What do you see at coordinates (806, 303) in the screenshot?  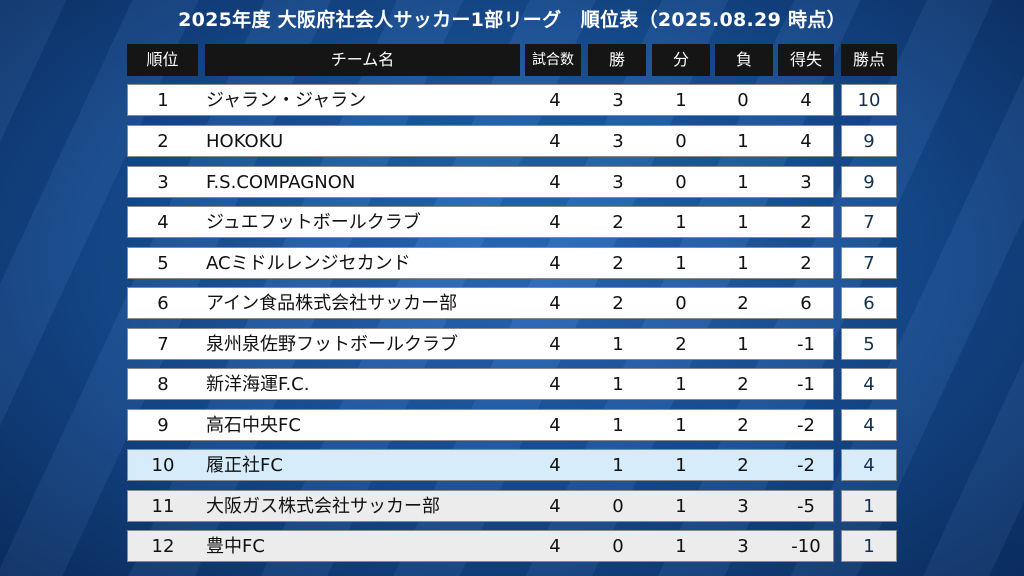 I see `goal-diff-value: 6` at bounding box center [806, 303].